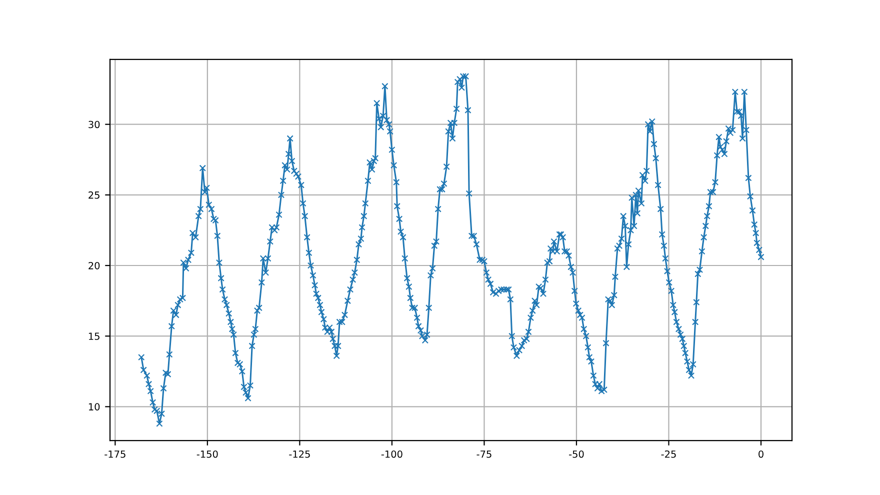 This screenshot has height=495, width=880. I want to click on x-tick-label: -100, so click(391, 454).